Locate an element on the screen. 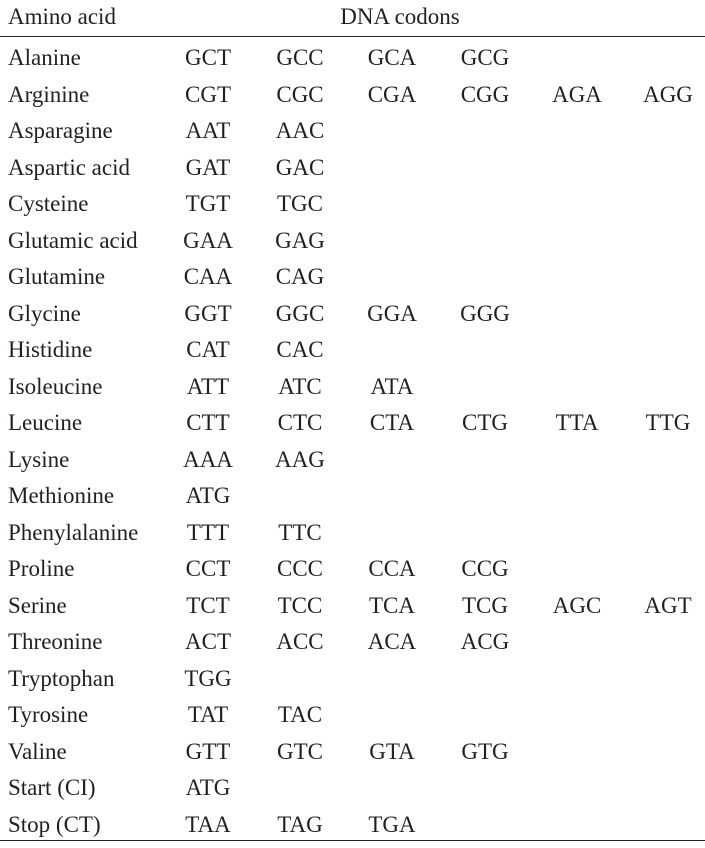 Image resolution: width=705 pixels, height=848 pixels. table-row: Asparagine AAT AAC is located at coordinates (352, 132).